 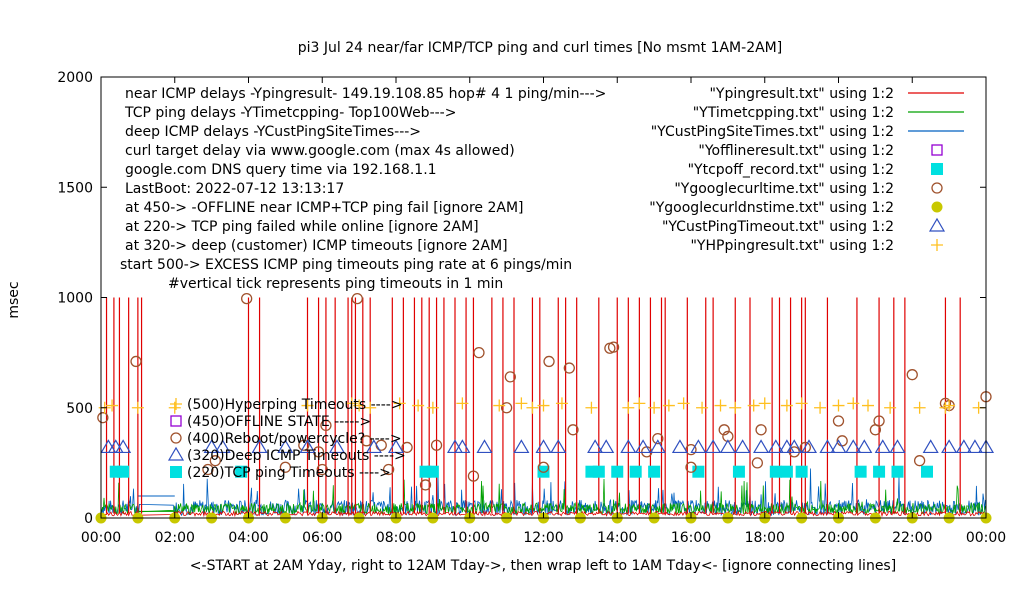 I want to click on trace-tcp-ping, so click(x=543, y=497).